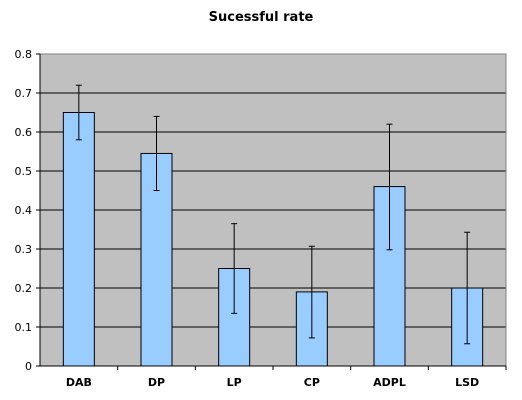 The width and height of the screenshot is (522, 400). Describe the element at coordinates (389, 382) in the screenshot. I see `x-tick-label-ADPL: ADPL` at that location.